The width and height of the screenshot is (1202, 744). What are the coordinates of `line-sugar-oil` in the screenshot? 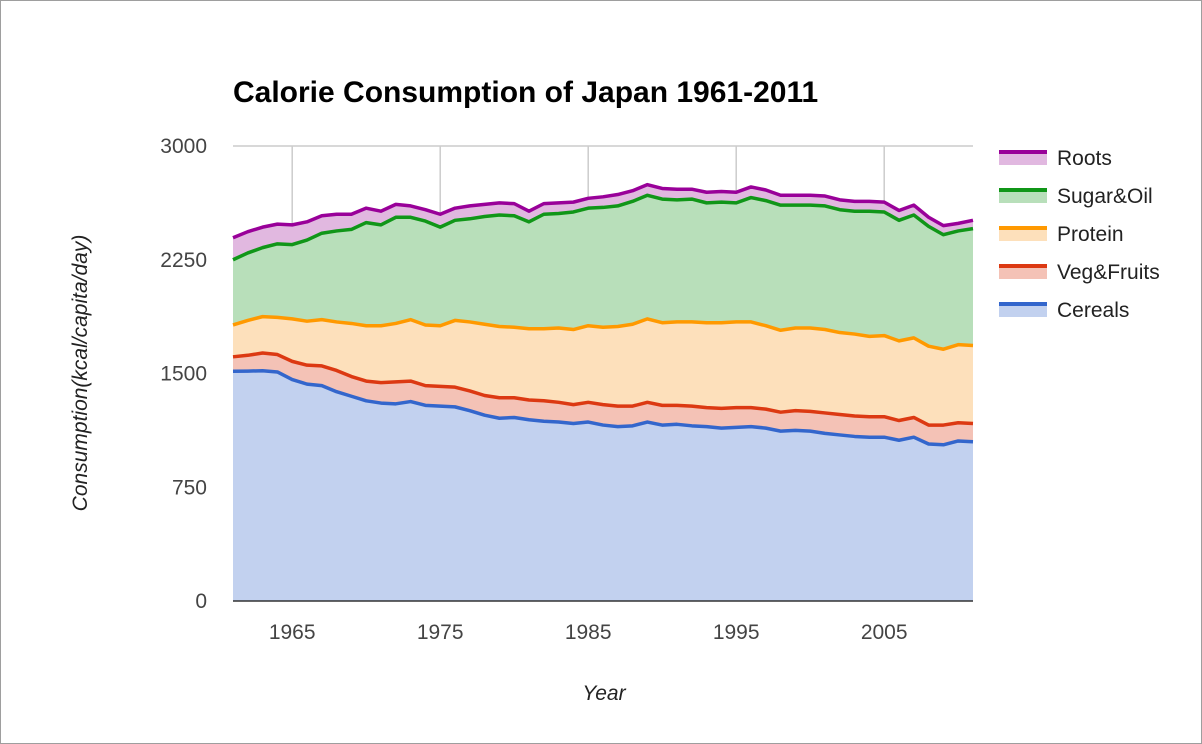 It's located at (603, 227).